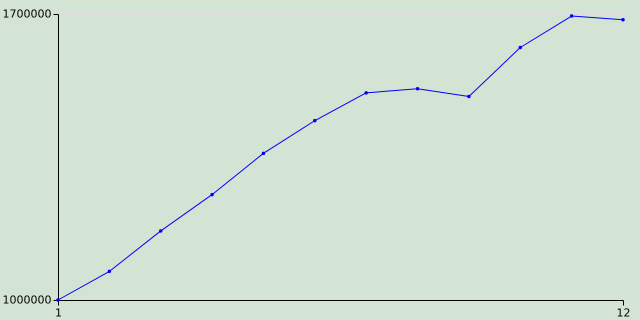 The image size is (640, 320). I want to click on y-tick-label: 1700000, so click(27, 14).